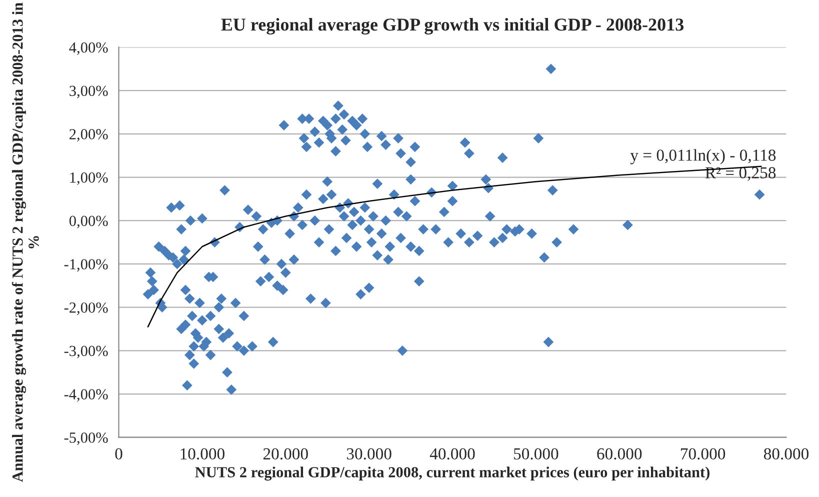  What do you see at coordinates (86, 308) in the screenshot?
I see `y-tick-label: -2,00%` at bounding box center [86, 308].